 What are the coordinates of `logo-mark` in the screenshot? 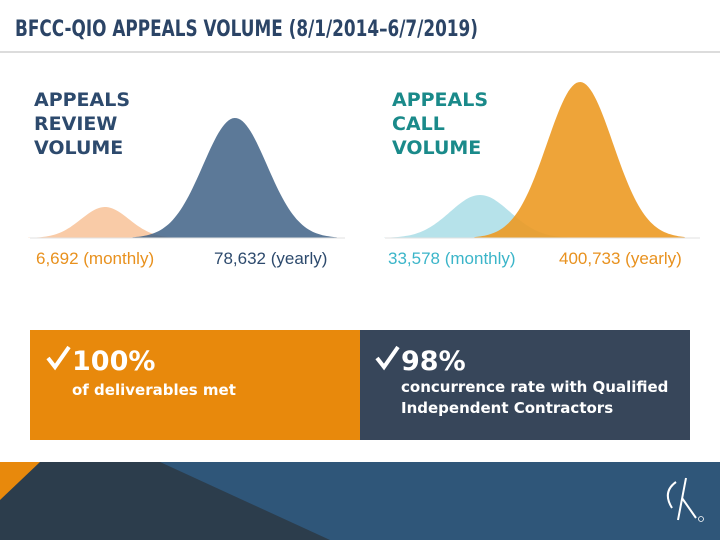 It's located at (701, 519).